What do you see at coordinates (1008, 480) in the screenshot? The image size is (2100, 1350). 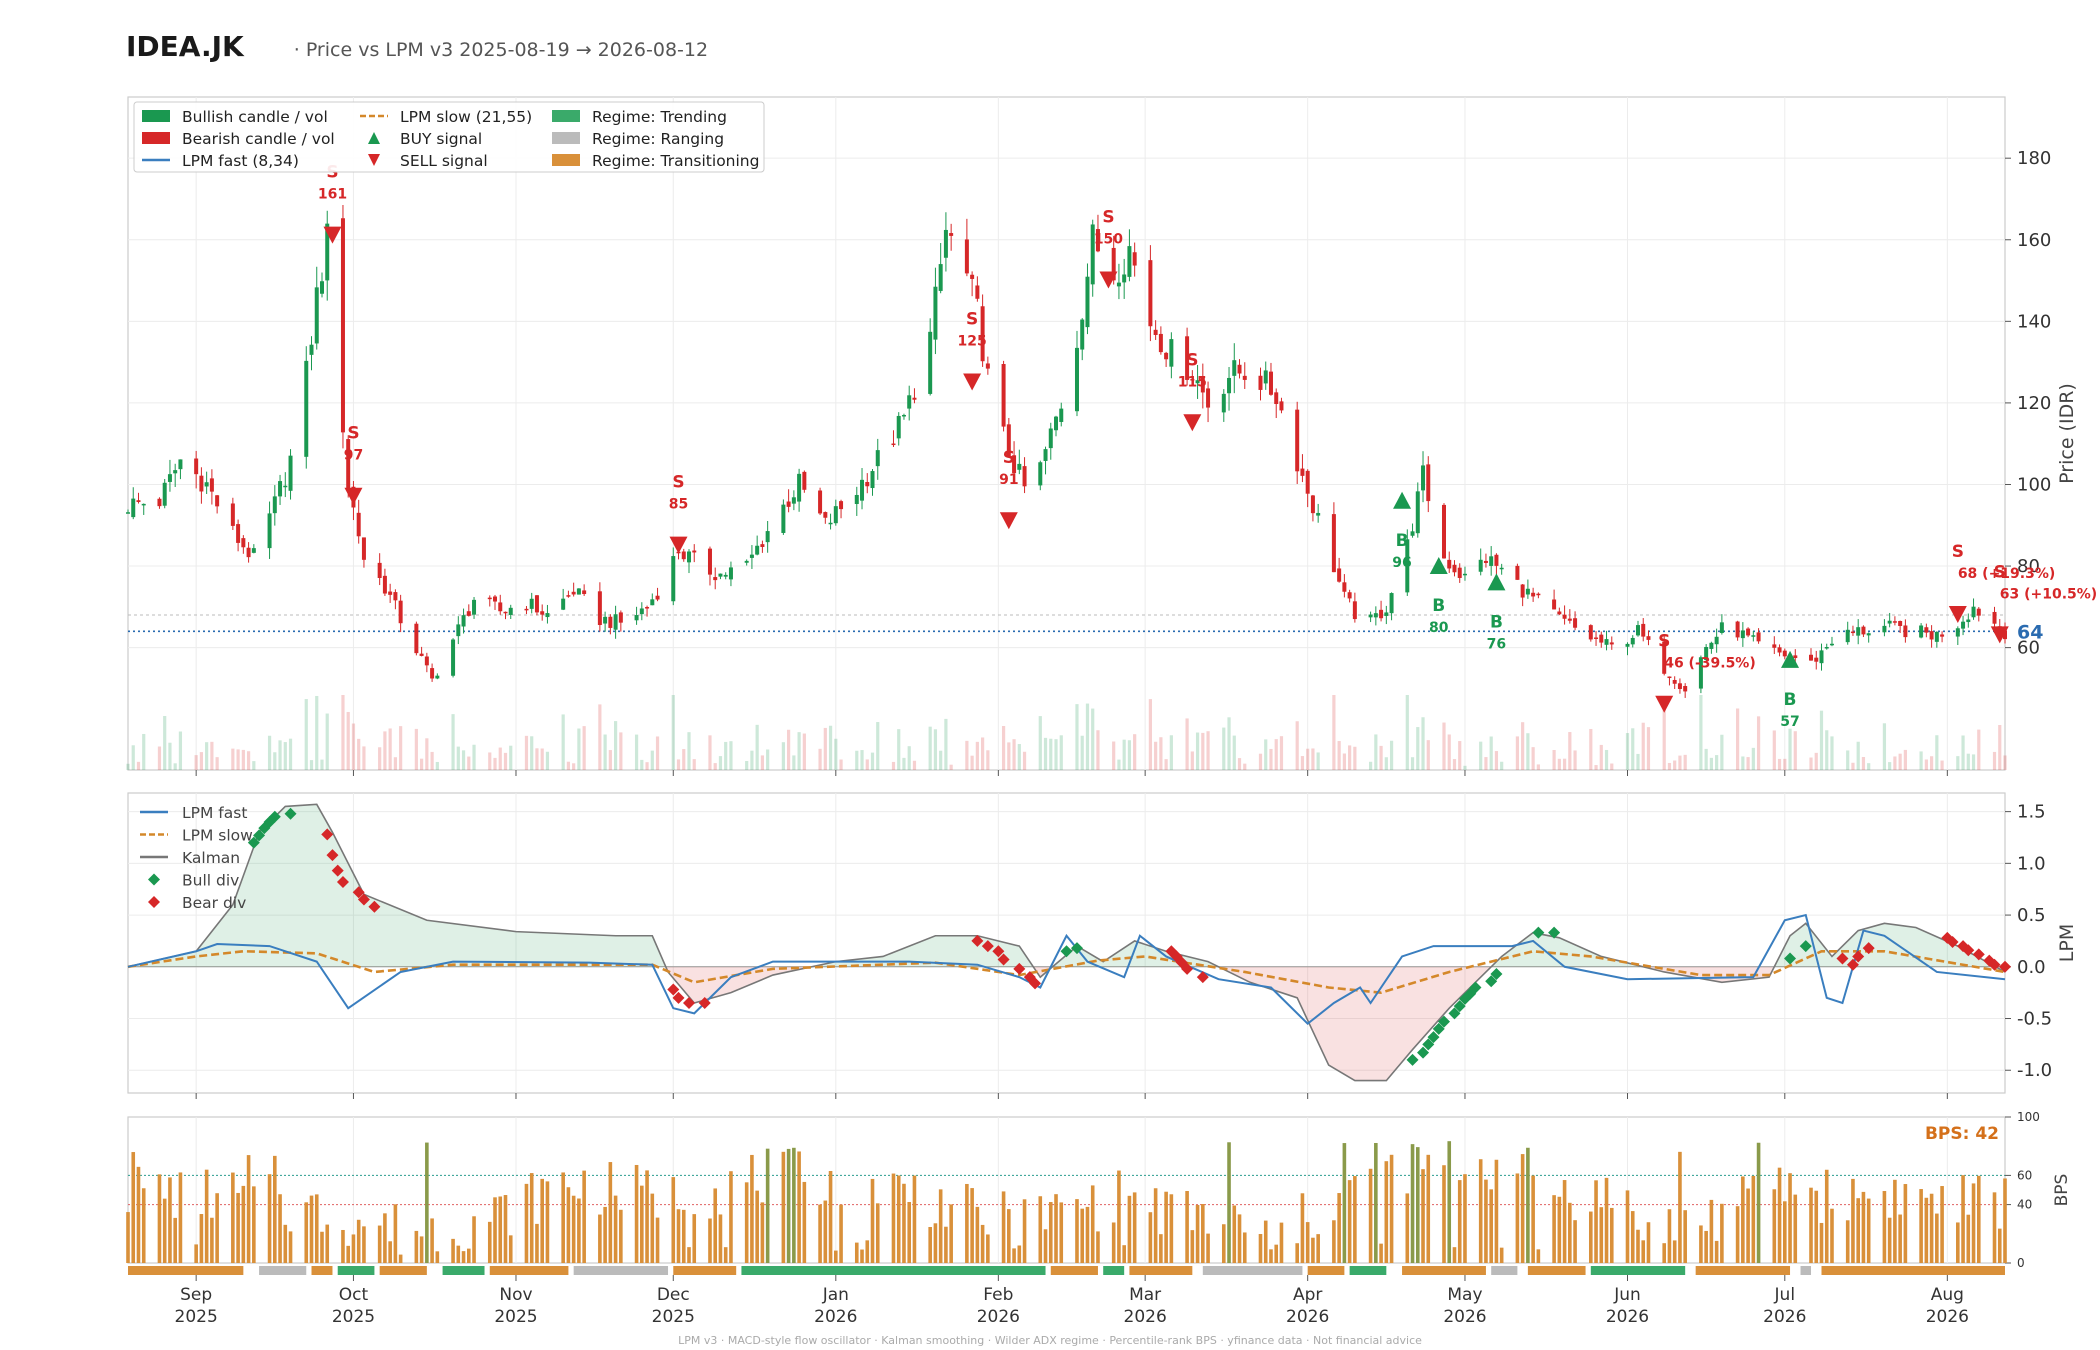 I see `sell-signal-price: 91` at bounding box center [1008, 480].